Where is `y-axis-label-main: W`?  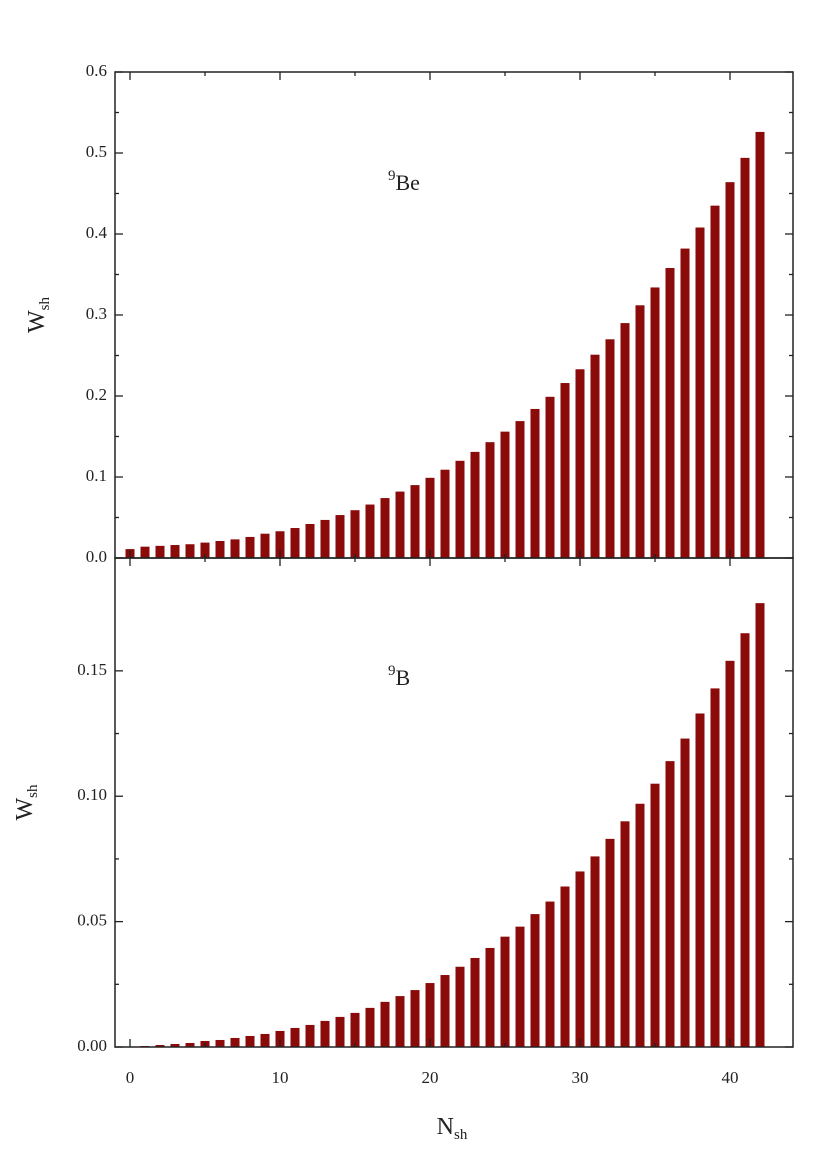
y-axis-label-main: W is located at coordinates (37, 321).